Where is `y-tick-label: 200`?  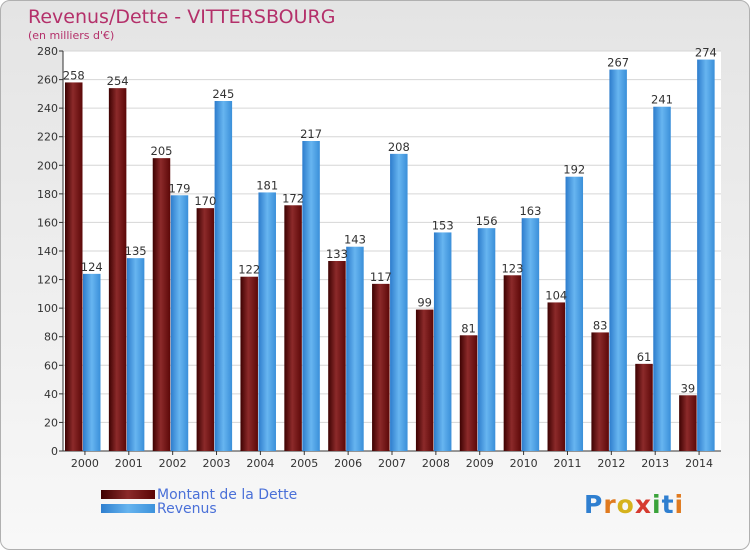
y-tick-label: 200 is located at coordinates (47, 165).